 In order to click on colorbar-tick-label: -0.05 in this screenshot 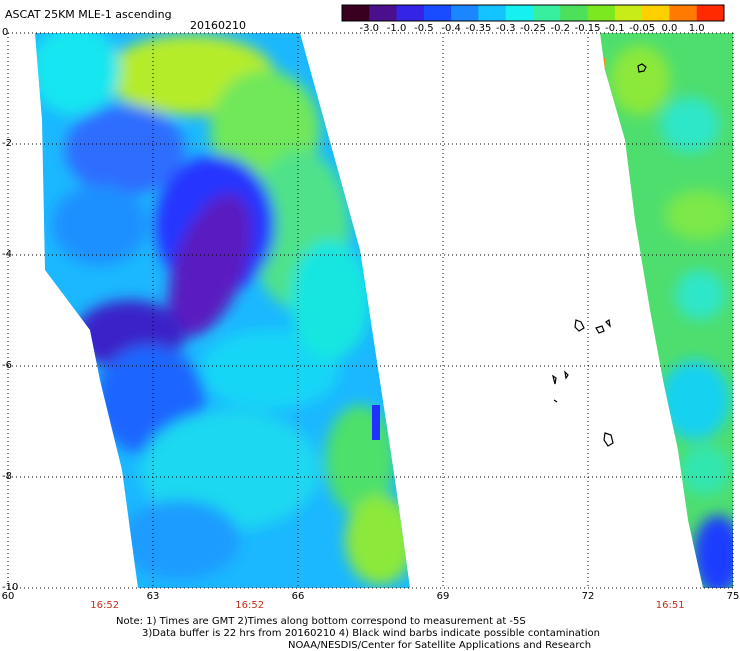, I will do `click(642, 28)`.